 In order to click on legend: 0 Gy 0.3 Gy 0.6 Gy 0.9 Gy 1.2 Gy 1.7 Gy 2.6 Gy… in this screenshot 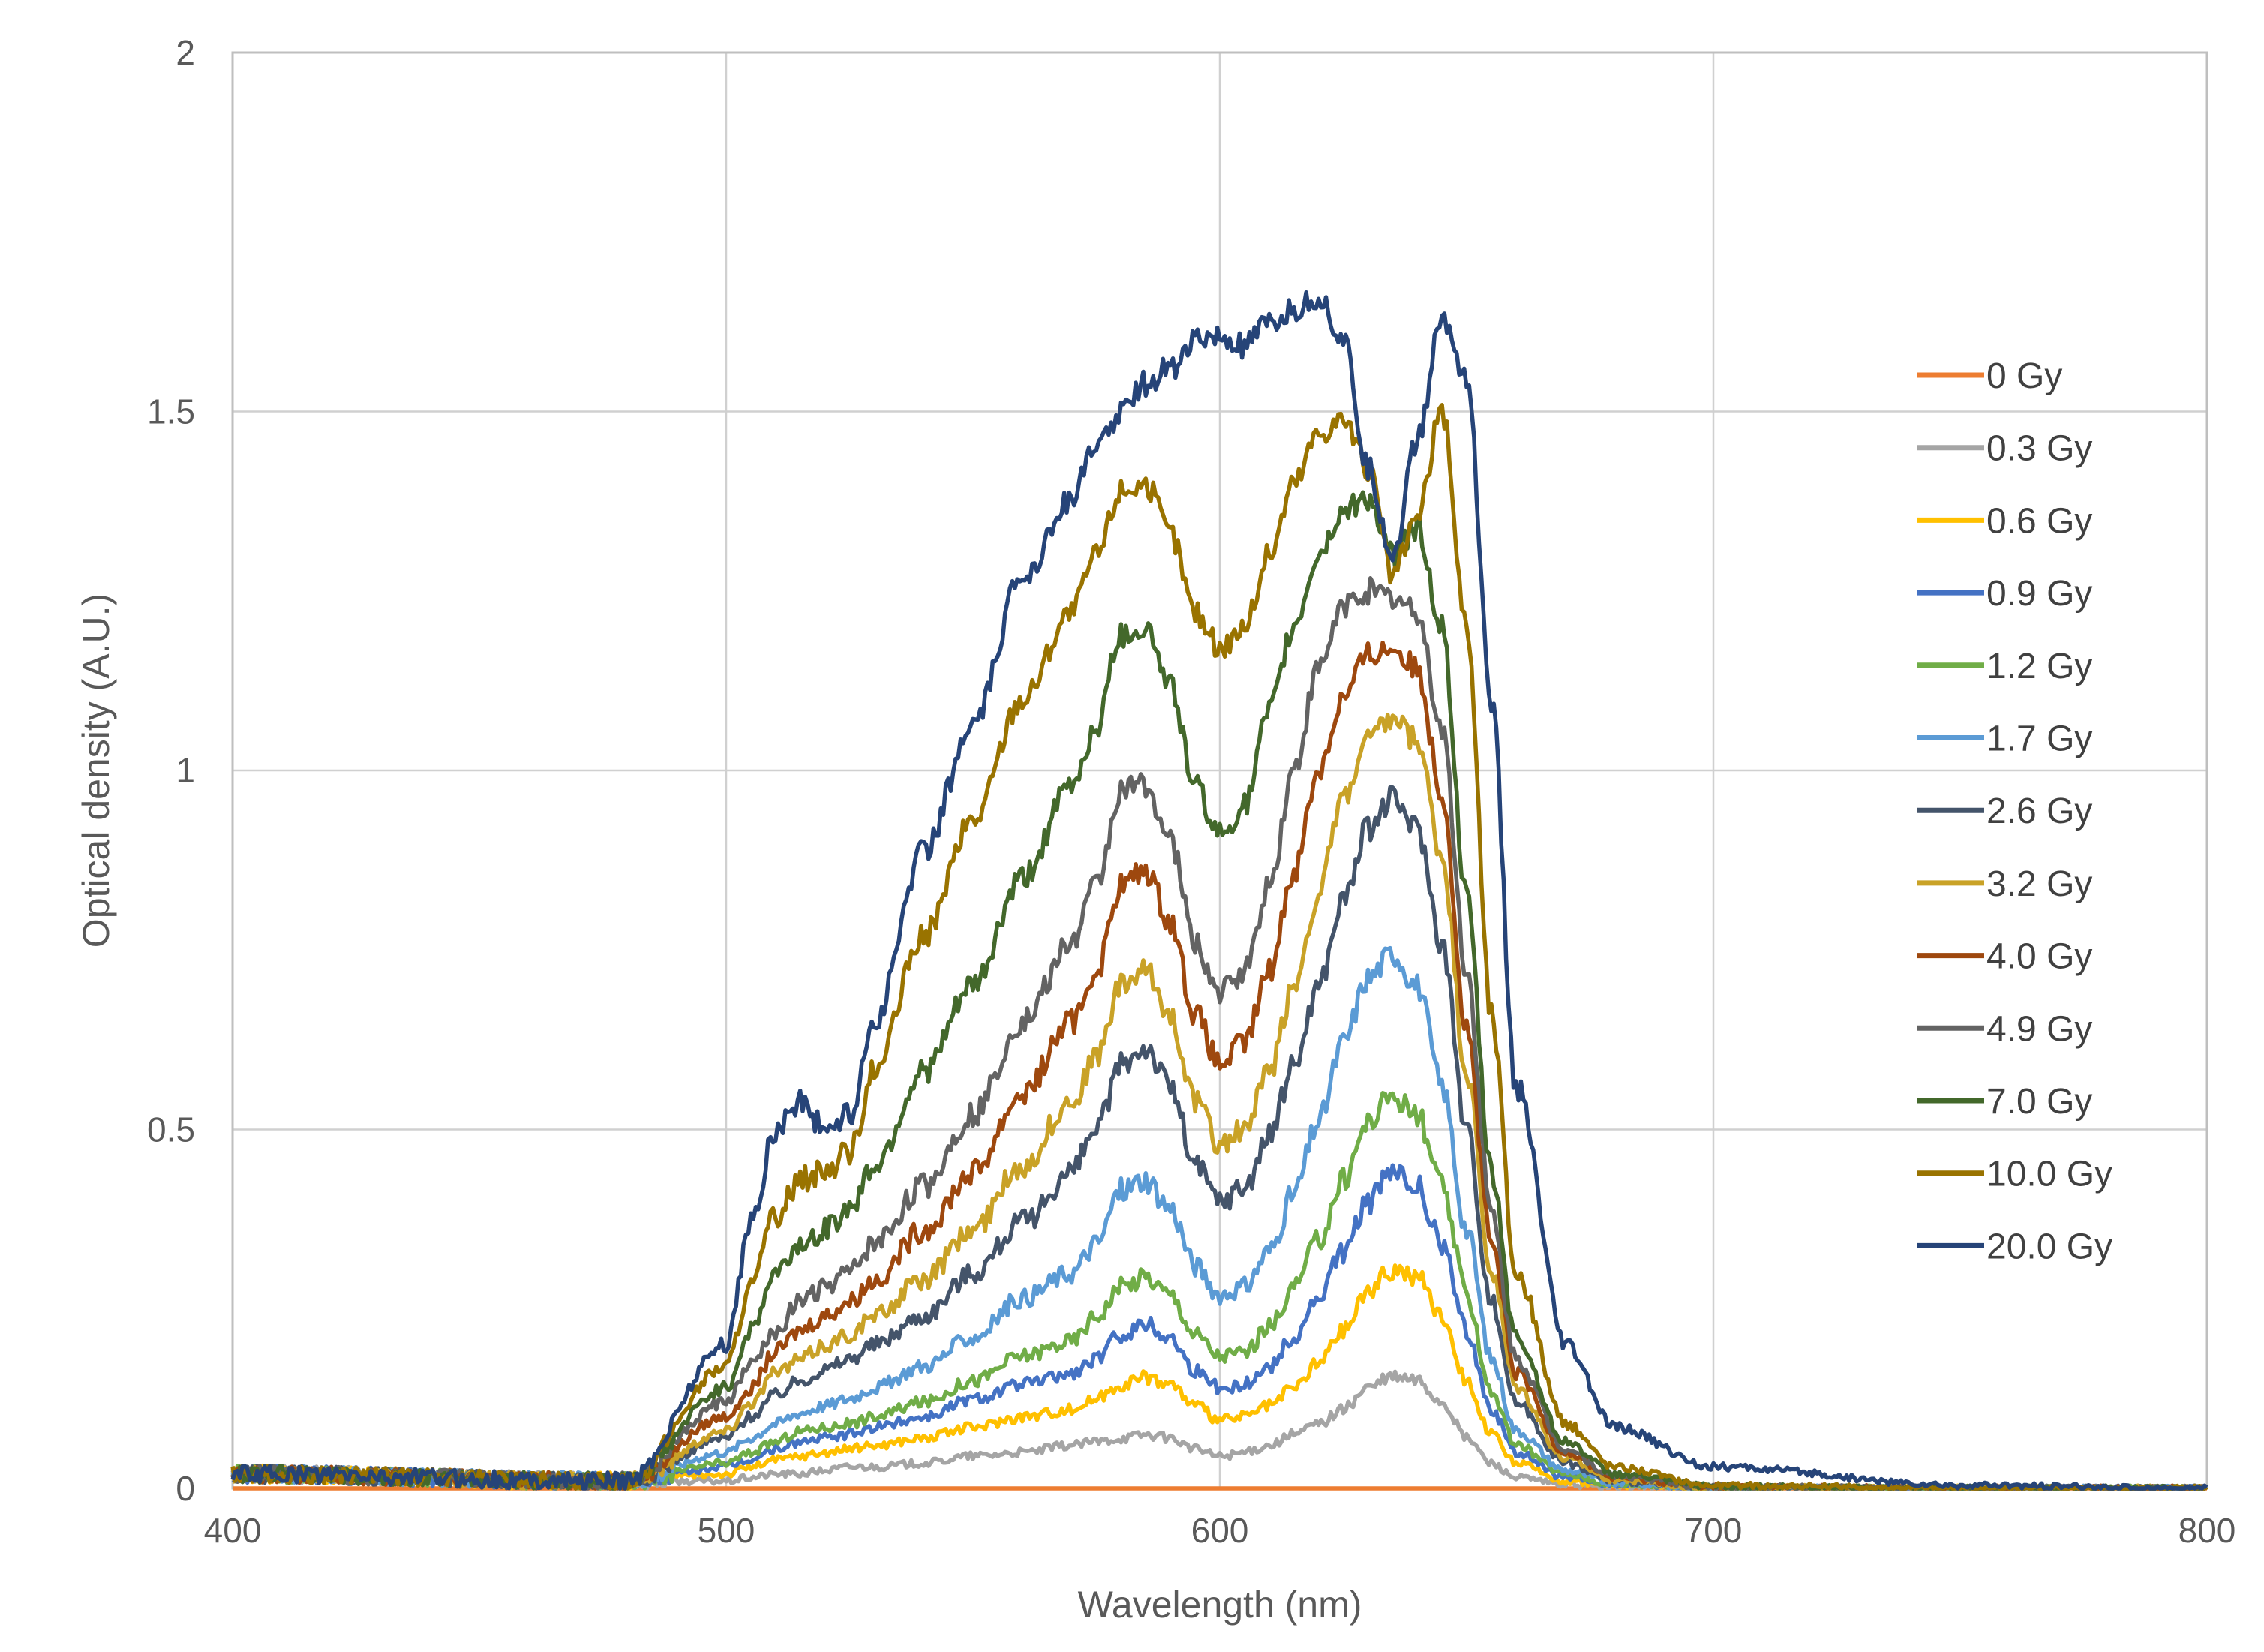, I will do `click(2014, 811)`.